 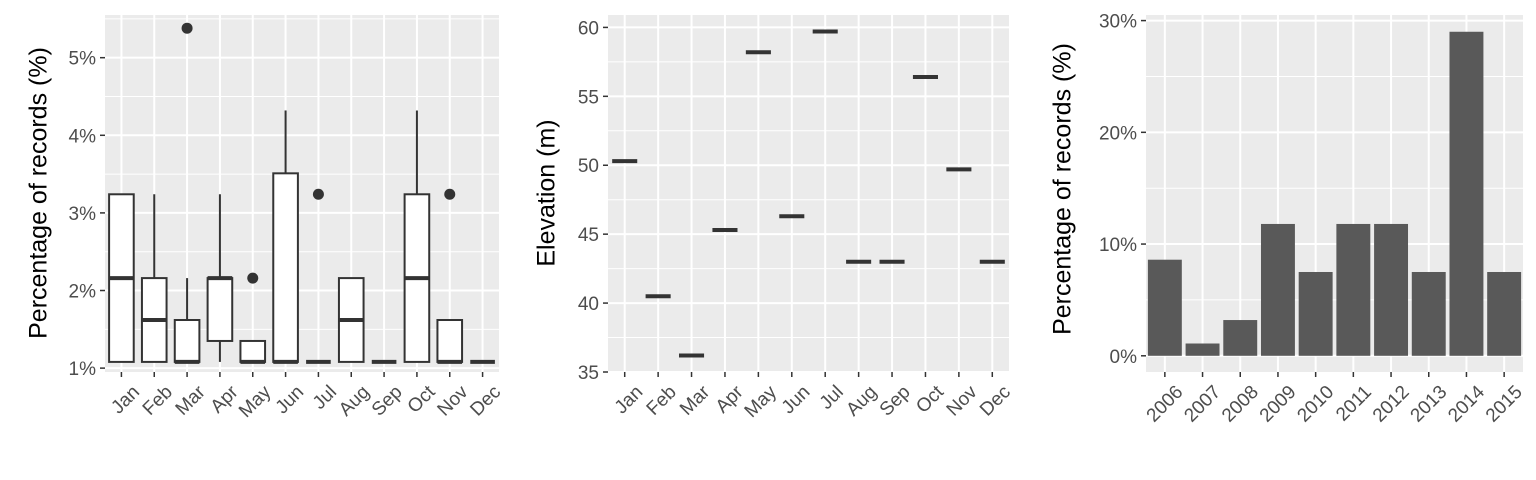 I want to click on bar-2011, so click(x=1353, y=289).